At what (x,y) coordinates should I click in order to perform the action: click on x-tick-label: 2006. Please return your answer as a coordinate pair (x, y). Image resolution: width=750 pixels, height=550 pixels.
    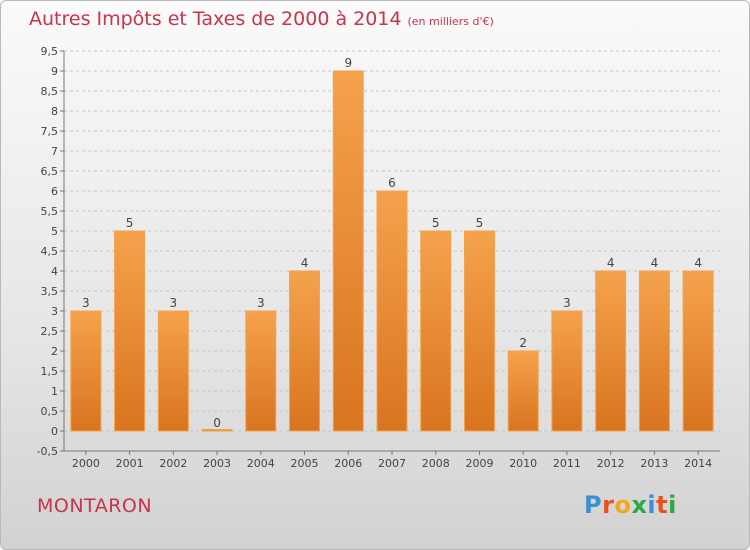
    Looking at the image, I should click on (348, 463).